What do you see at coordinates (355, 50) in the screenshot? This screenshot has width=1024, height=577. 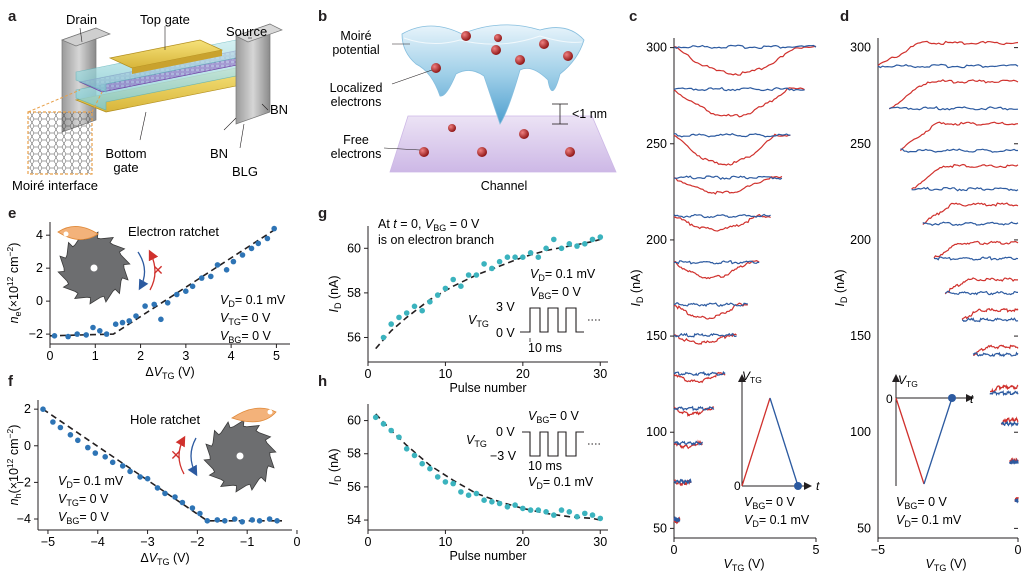 I see `moire-potential-label-2: potential` at bounding box center [355, 50].